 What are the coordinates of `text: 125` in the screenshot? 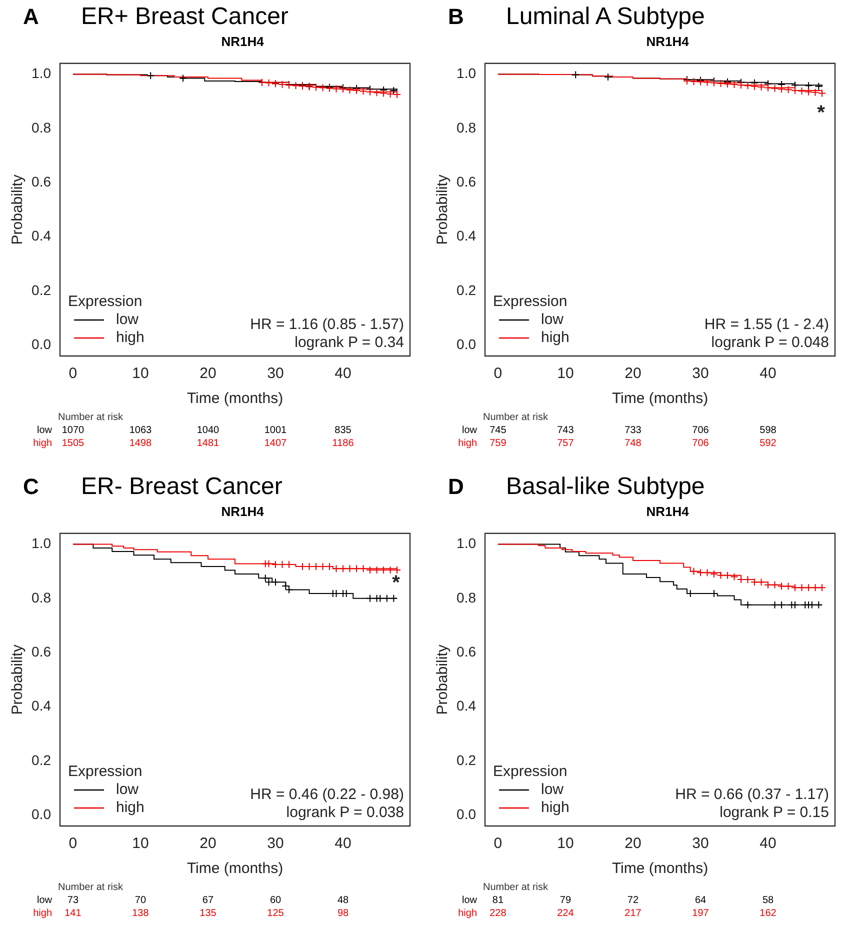 It's located at (275, 913).